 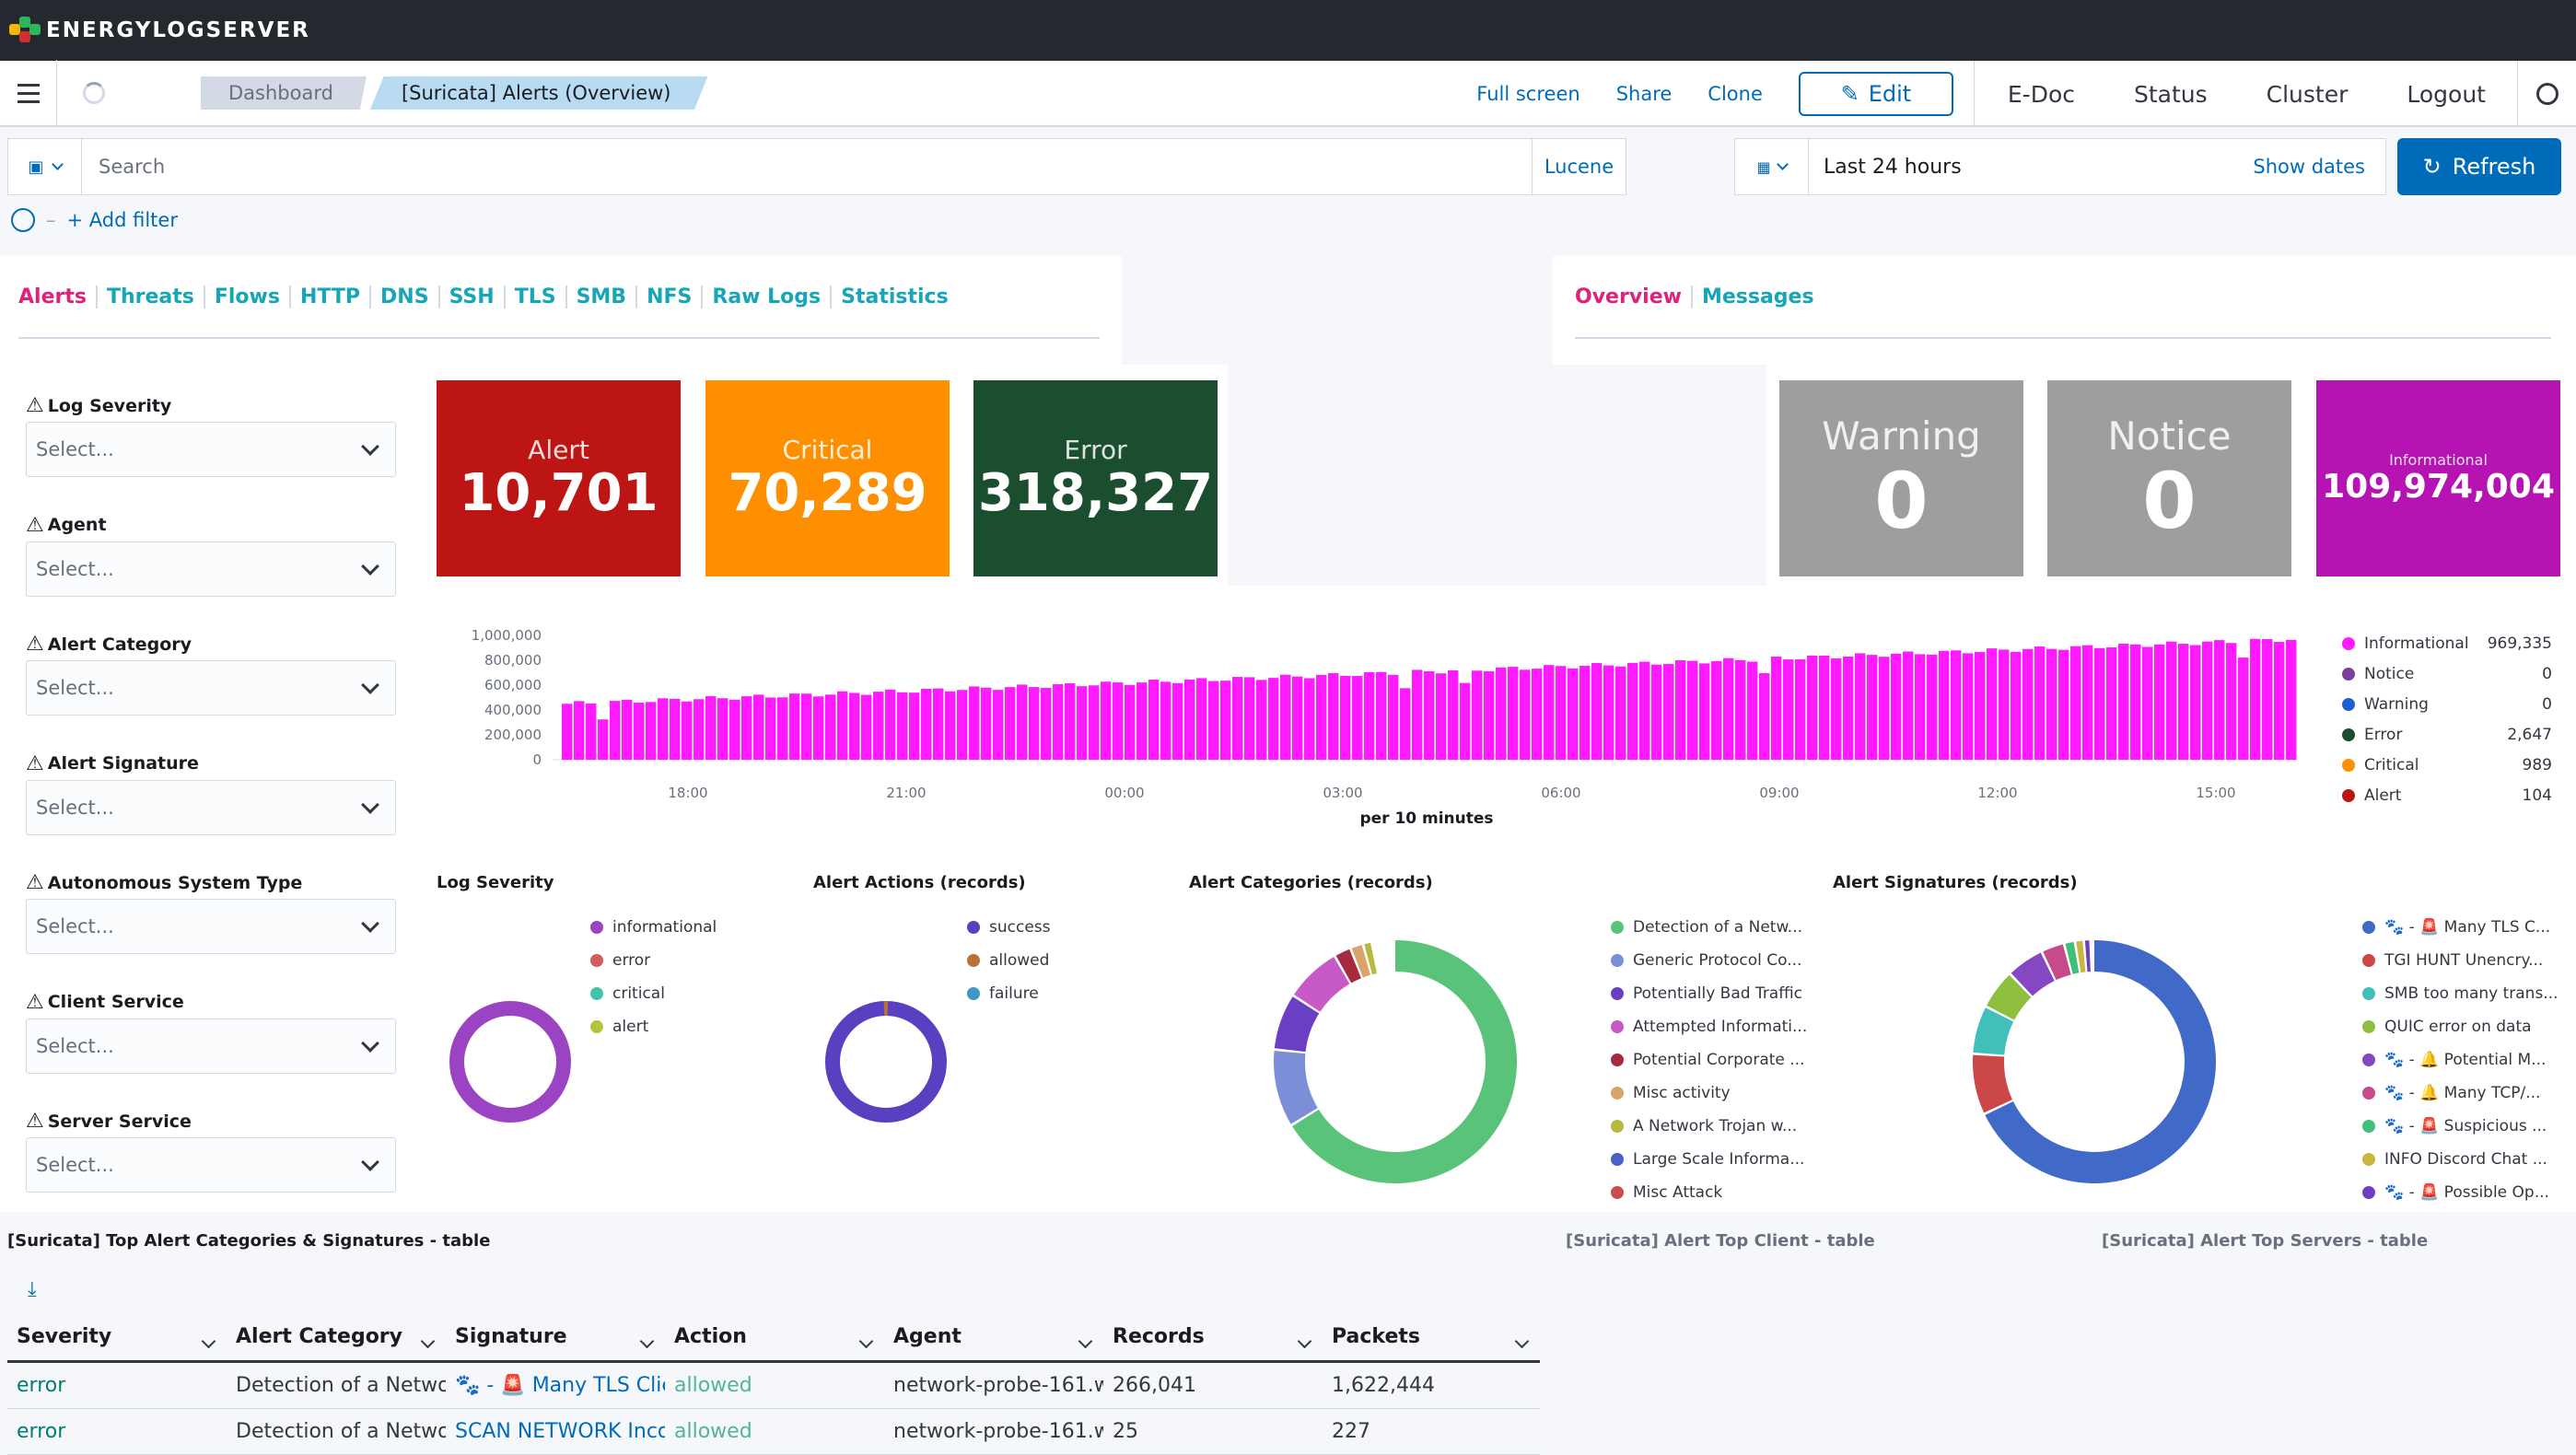 What do you see at coordinates (1213, 1336) in the screenshot?
I see `column-header-records: Records` at bounding box center [1213, 1336].